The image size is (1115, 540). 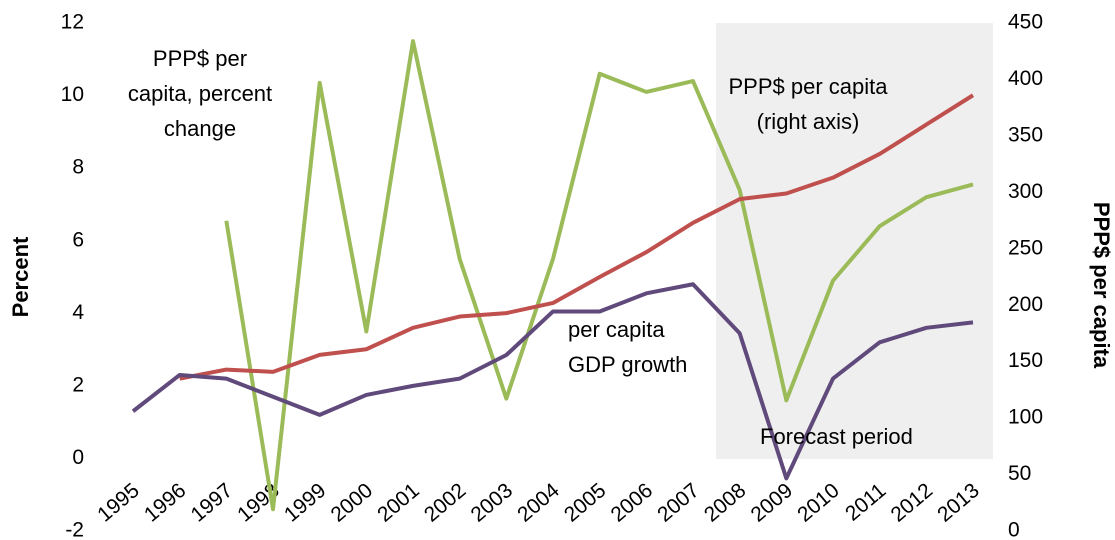 What do you see at coordinates (78, 384) in the screenshot?
I see `y-tick-label: 2` at bounding box center [78, 384].